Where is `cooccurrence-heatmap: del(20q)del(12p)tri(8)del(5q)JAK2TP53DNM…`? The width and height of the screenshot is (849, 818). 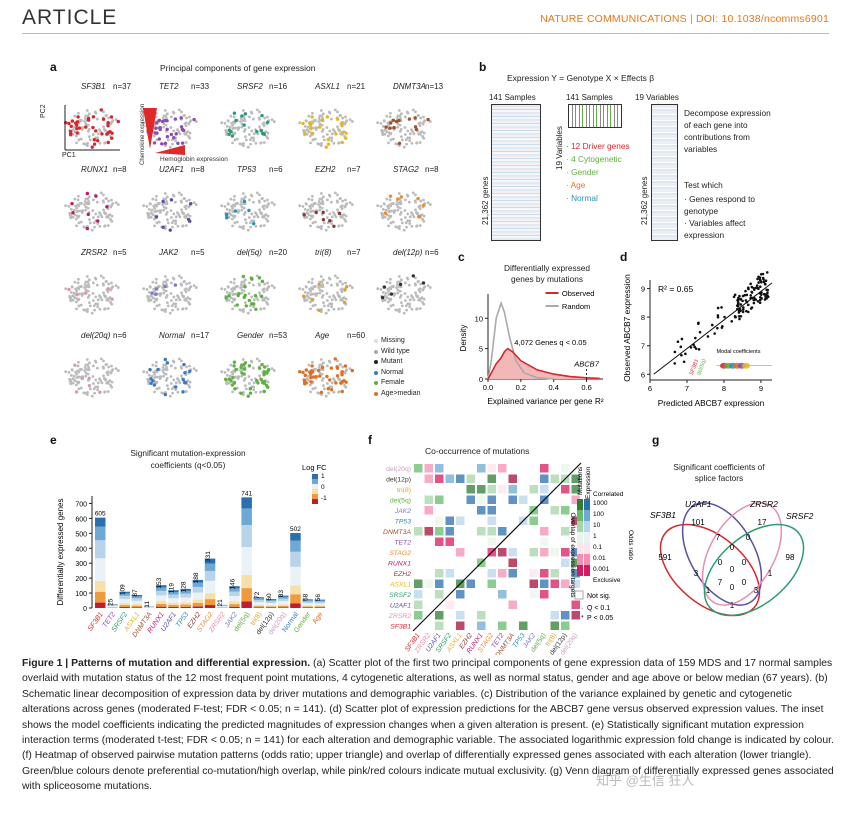 cooccurrence-heatmap: del(20q)del(12p)tri(8)del(5q)JAK2TP53DNM… is located at coordinates (508, 558).